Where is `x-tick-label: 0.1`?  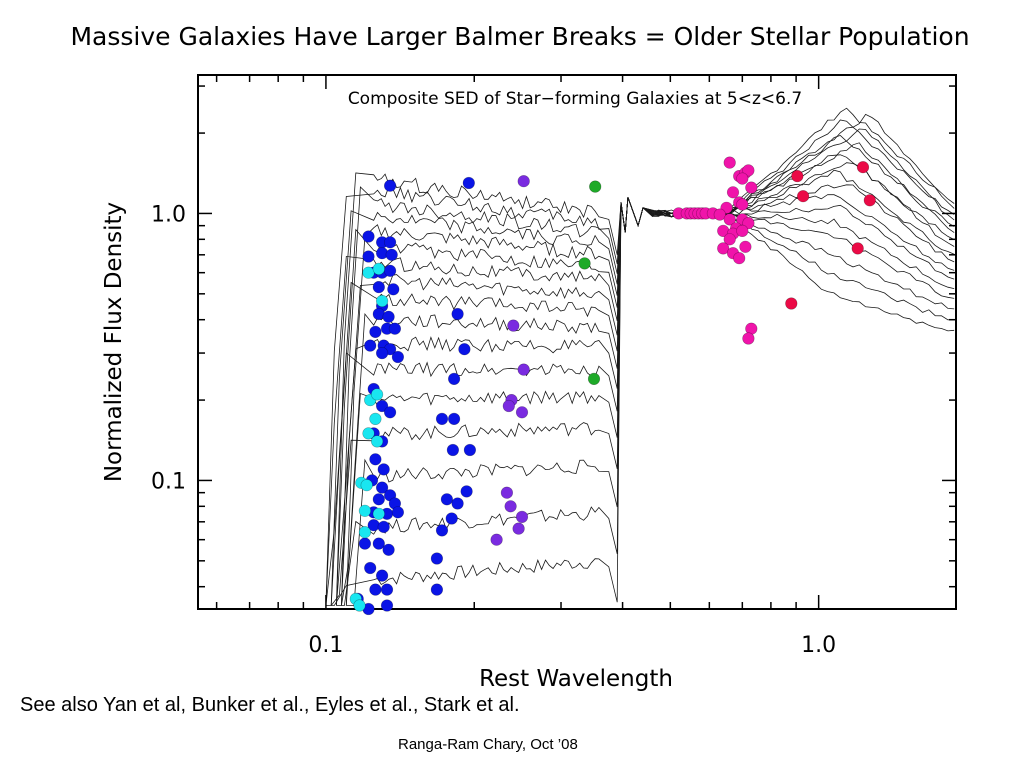 x-tick-label: 0.1 is located at coordinates (325, 645).